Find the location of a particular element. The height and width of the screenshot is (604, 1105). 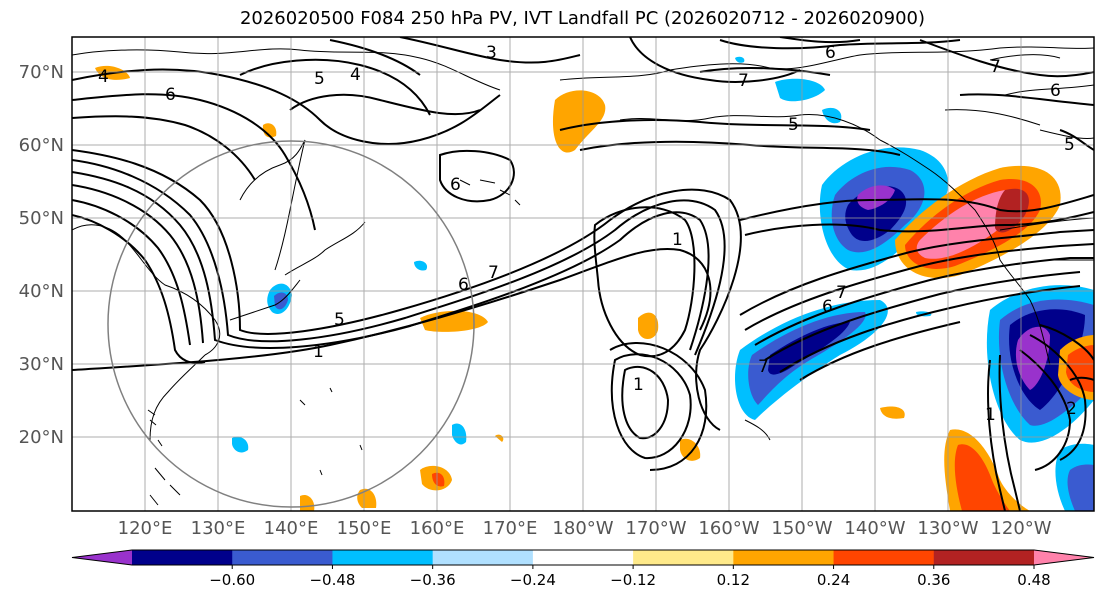

contour-label: 2 is located at coordinates (1071, 409).